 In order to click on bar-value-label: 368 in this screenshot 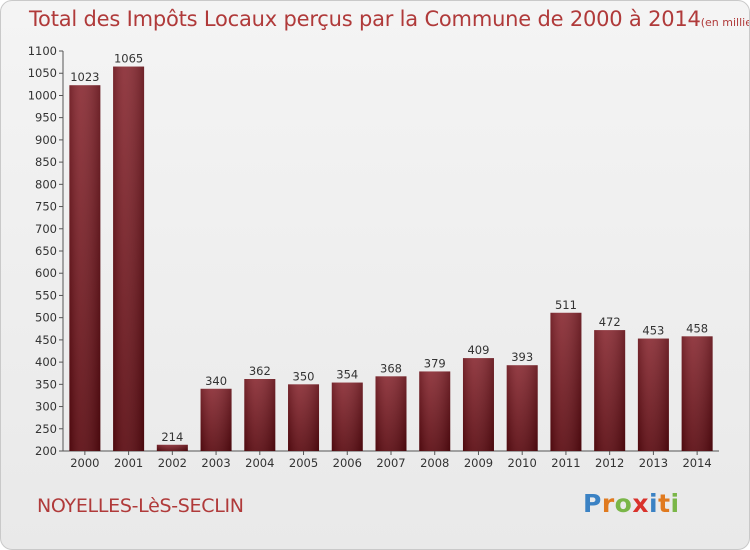, I will do `click(391, 368)`.